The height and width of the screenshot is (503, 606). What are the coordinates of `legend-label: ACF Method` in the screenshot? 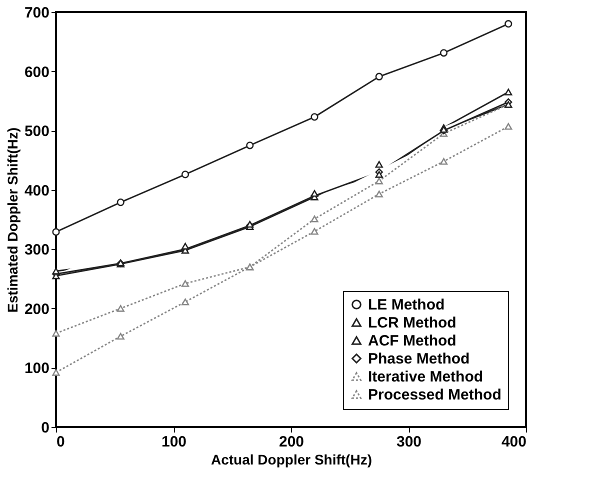 It's located at (412, 341).